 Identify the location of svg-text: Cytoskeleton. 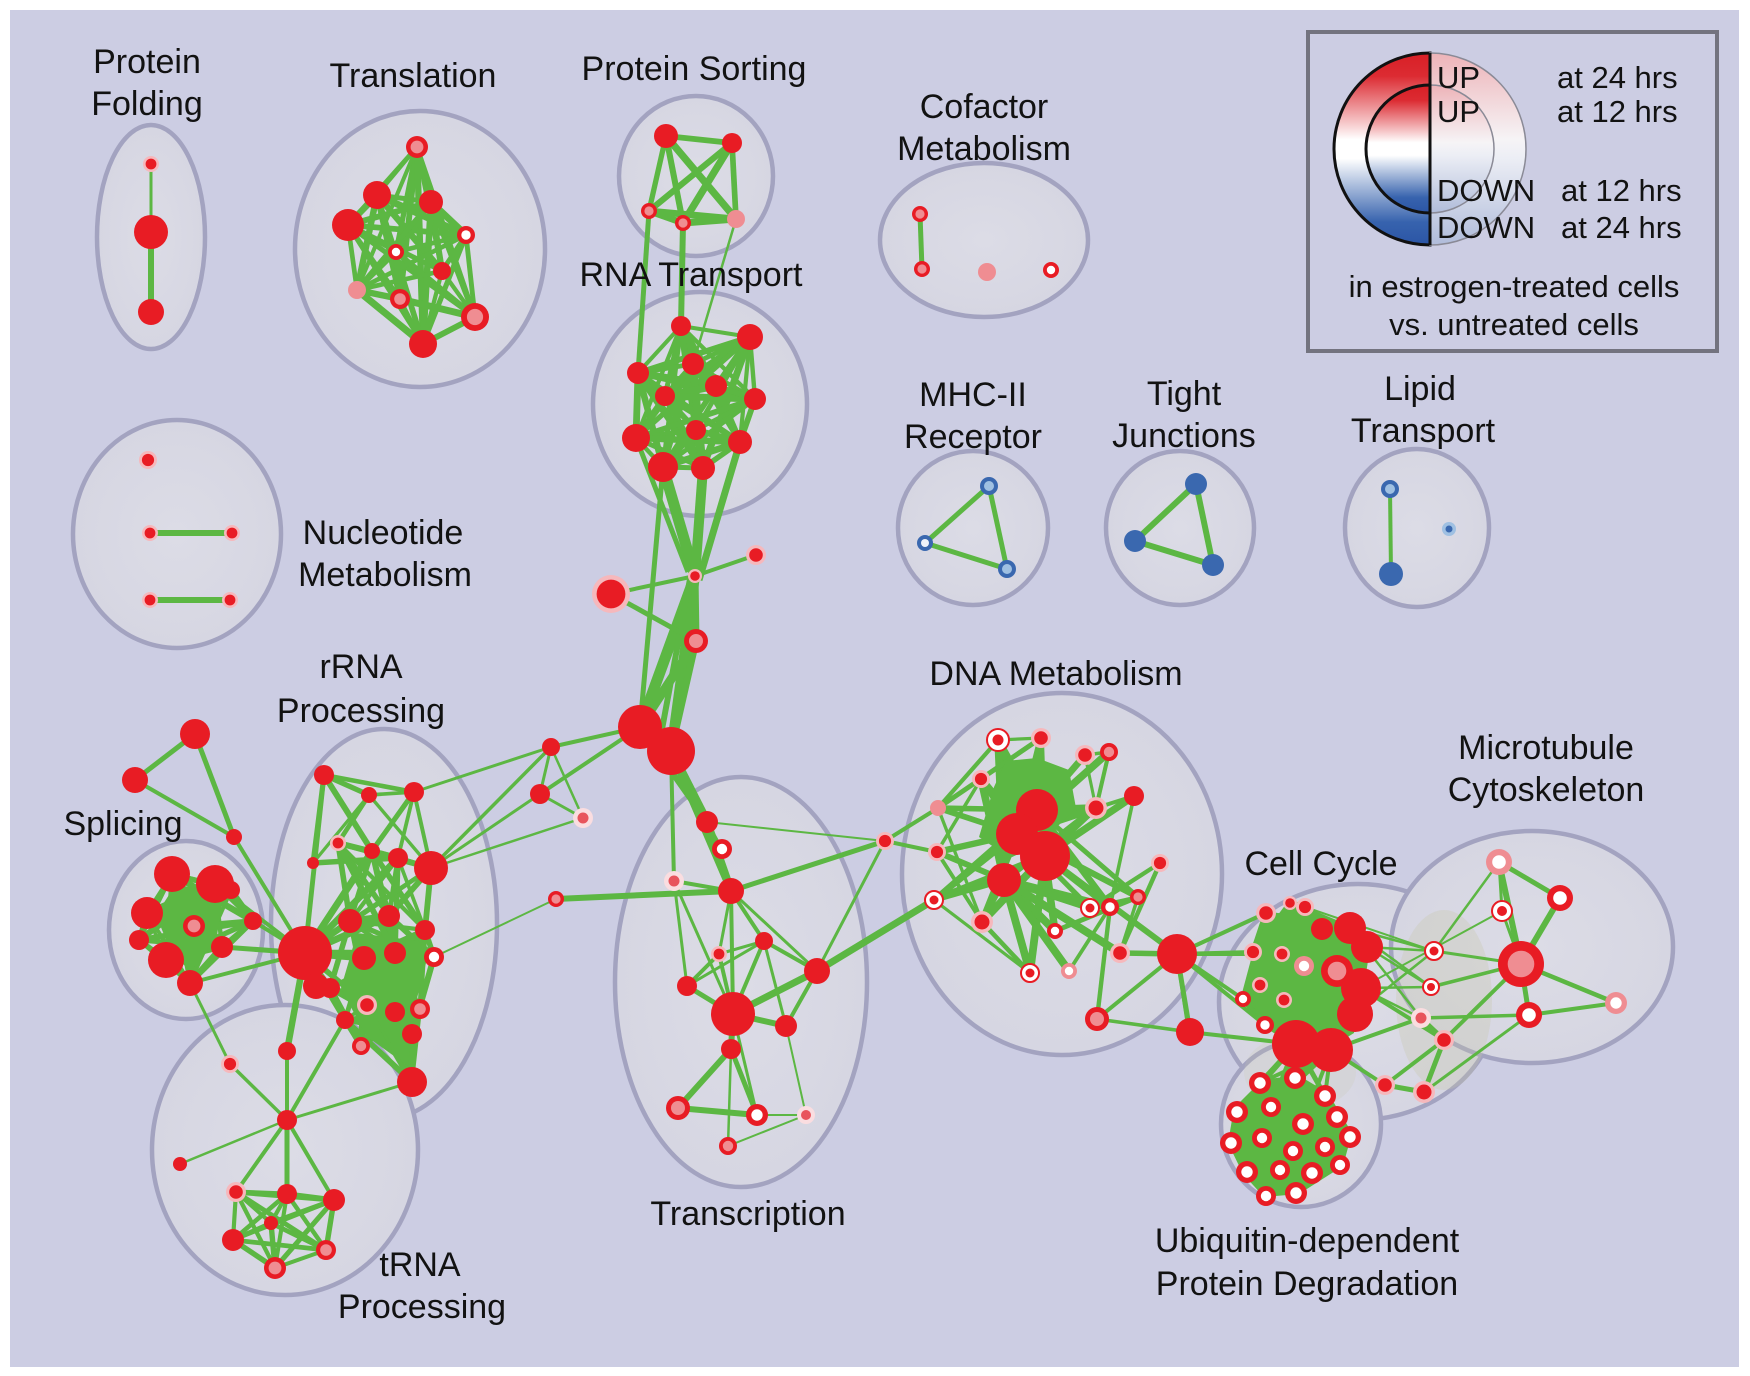
(1546, 790).